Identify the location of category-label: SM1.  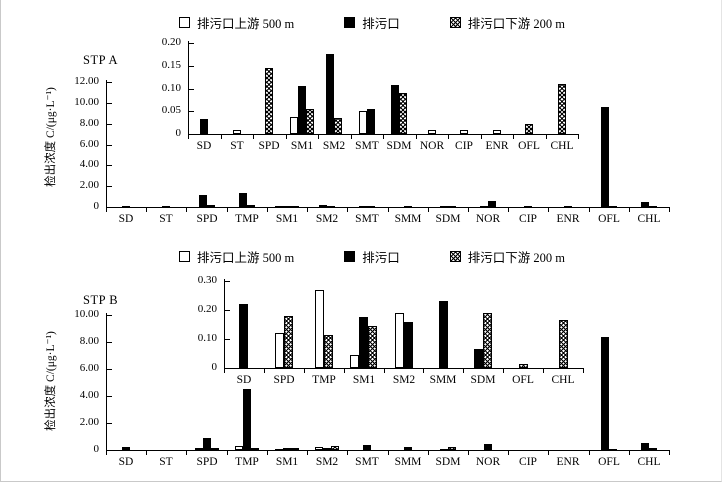
(287, 219).